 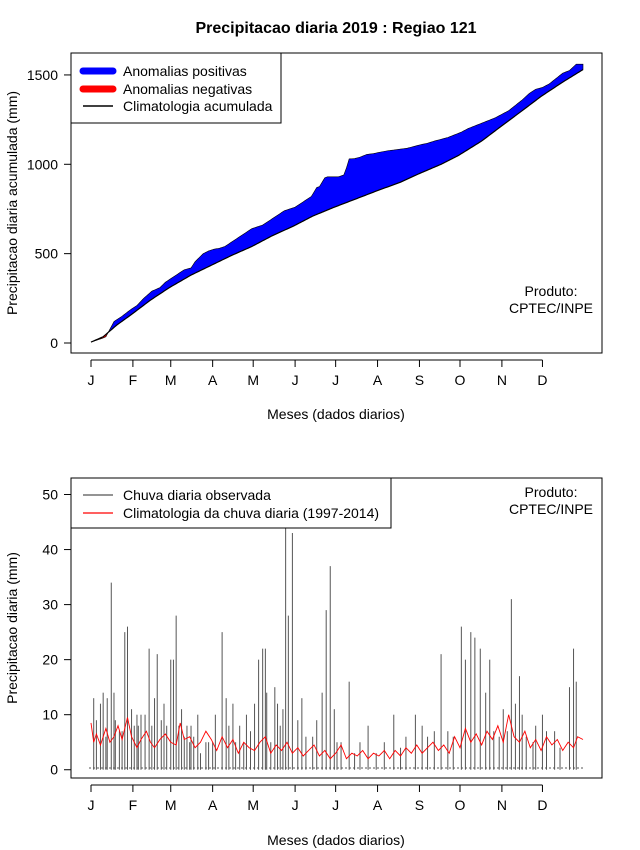 I want to click on legend-label-climatology: Climatologia da chuva diaria (1997-2014), so click(x=251, y=513).